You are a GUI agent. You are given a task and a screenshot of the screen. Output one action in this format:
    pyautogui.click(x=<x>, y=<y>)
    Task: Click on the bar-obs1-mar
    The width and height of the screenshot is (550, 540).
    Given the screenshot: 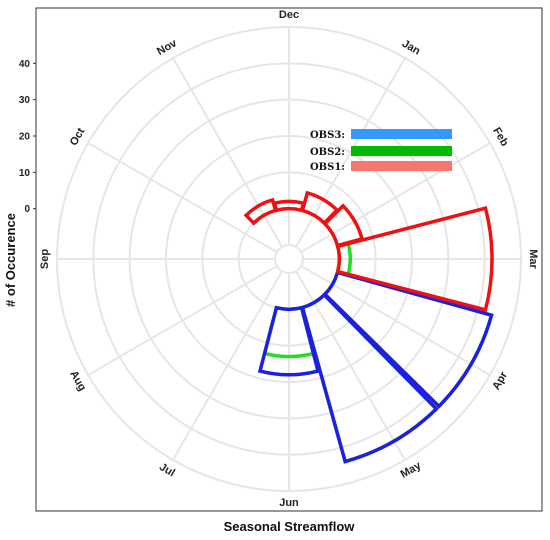 What is the action you would take?
    pyautogui.click(x=414, y=259)
    